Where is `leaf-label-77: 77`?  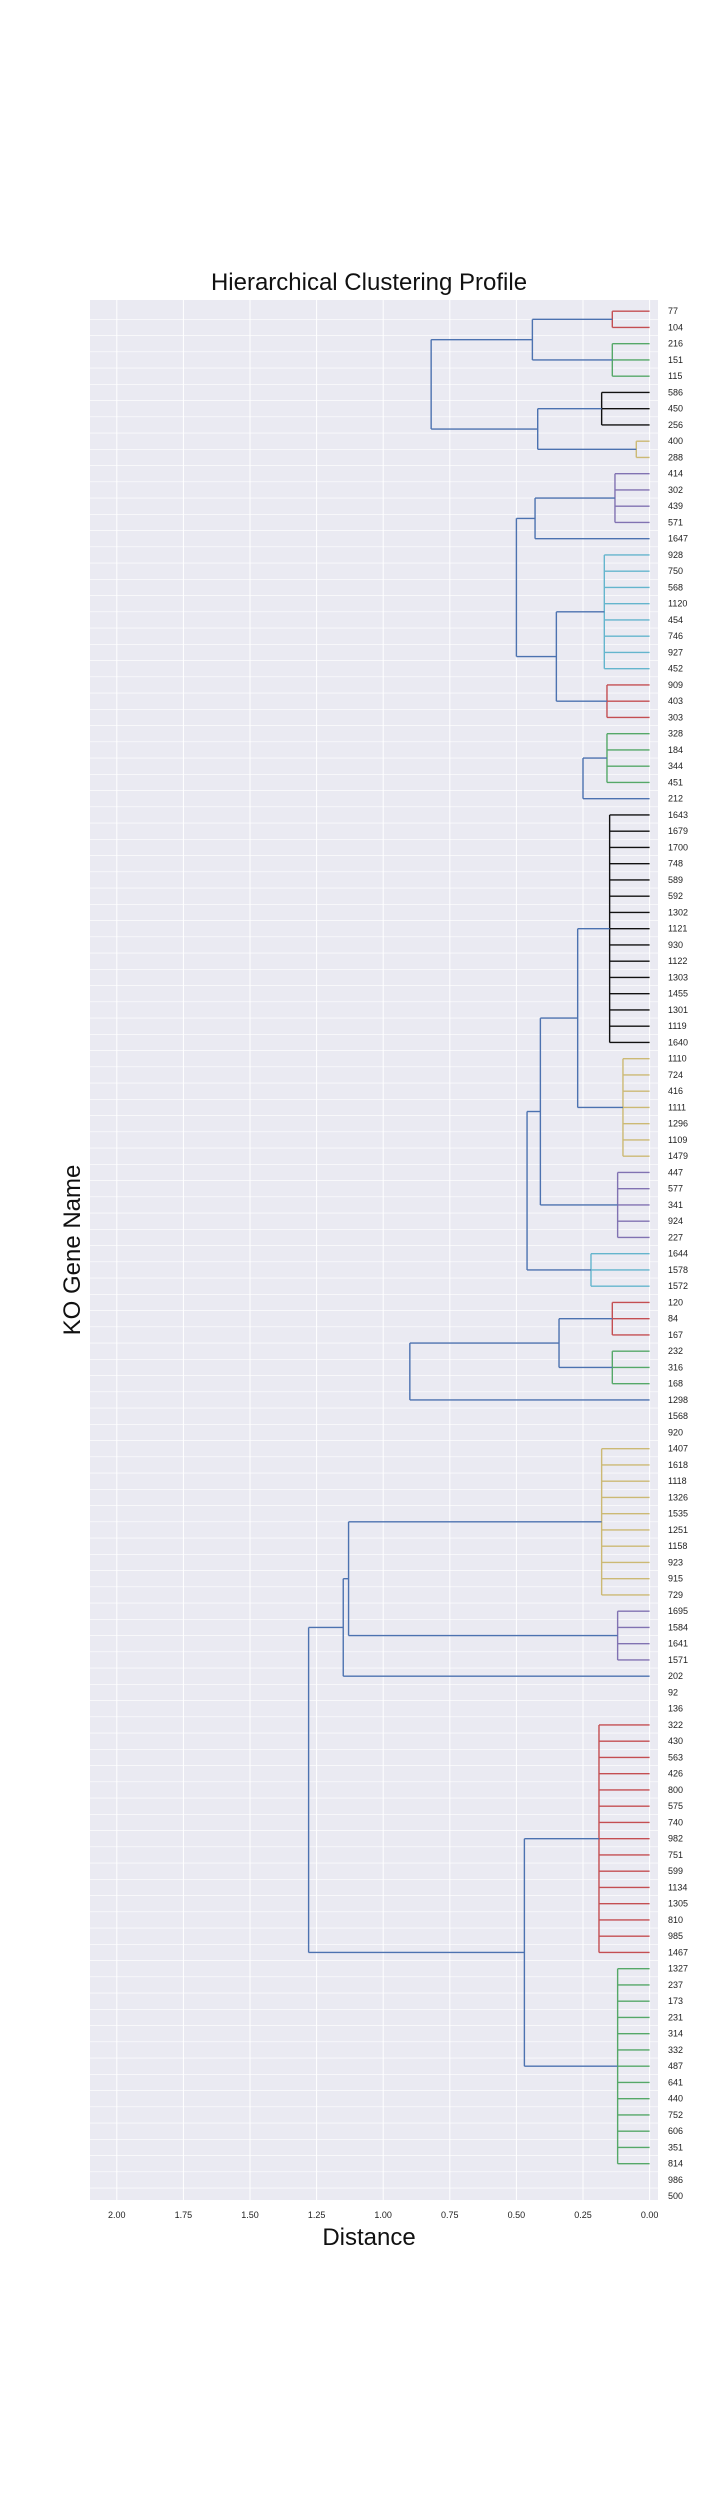
leaf-label-77: 77 is located at coordinates (673, 311).